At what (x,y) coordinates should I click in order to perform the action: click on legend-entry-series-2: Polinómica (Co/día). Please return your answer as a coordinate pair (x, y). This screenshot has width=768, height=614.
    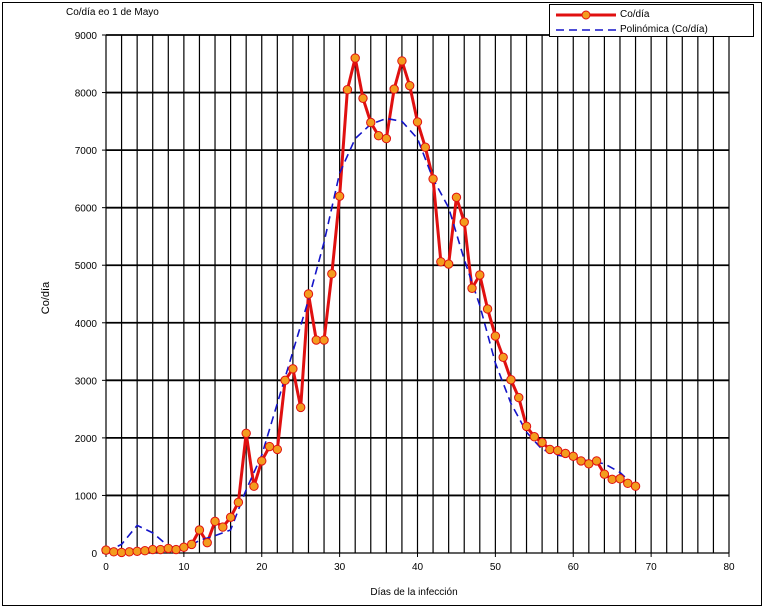
    Looking at the image, I should click on (651, 30).